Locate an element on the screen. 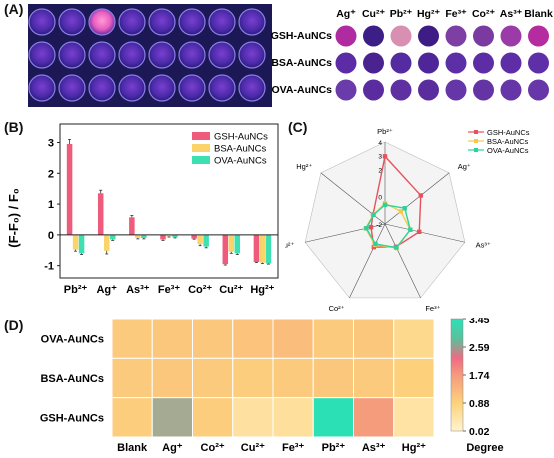 The width and height of the screenshot is (554, 458). panel-d-label: (D) is located at coordinates (14, 325).